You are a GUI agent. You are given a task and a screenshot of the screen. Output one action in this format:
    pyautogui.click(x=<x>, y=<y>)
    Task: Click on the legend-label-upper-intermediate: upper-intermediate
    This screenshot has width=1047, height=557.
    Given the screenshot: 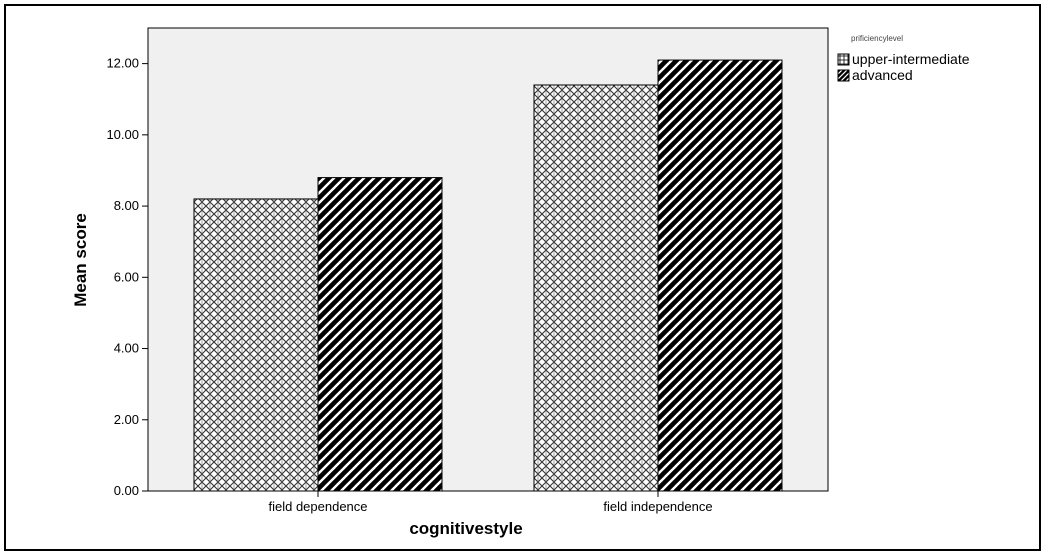 What is the action you would take?
    pyautogui.click(x=911, y=59)
    